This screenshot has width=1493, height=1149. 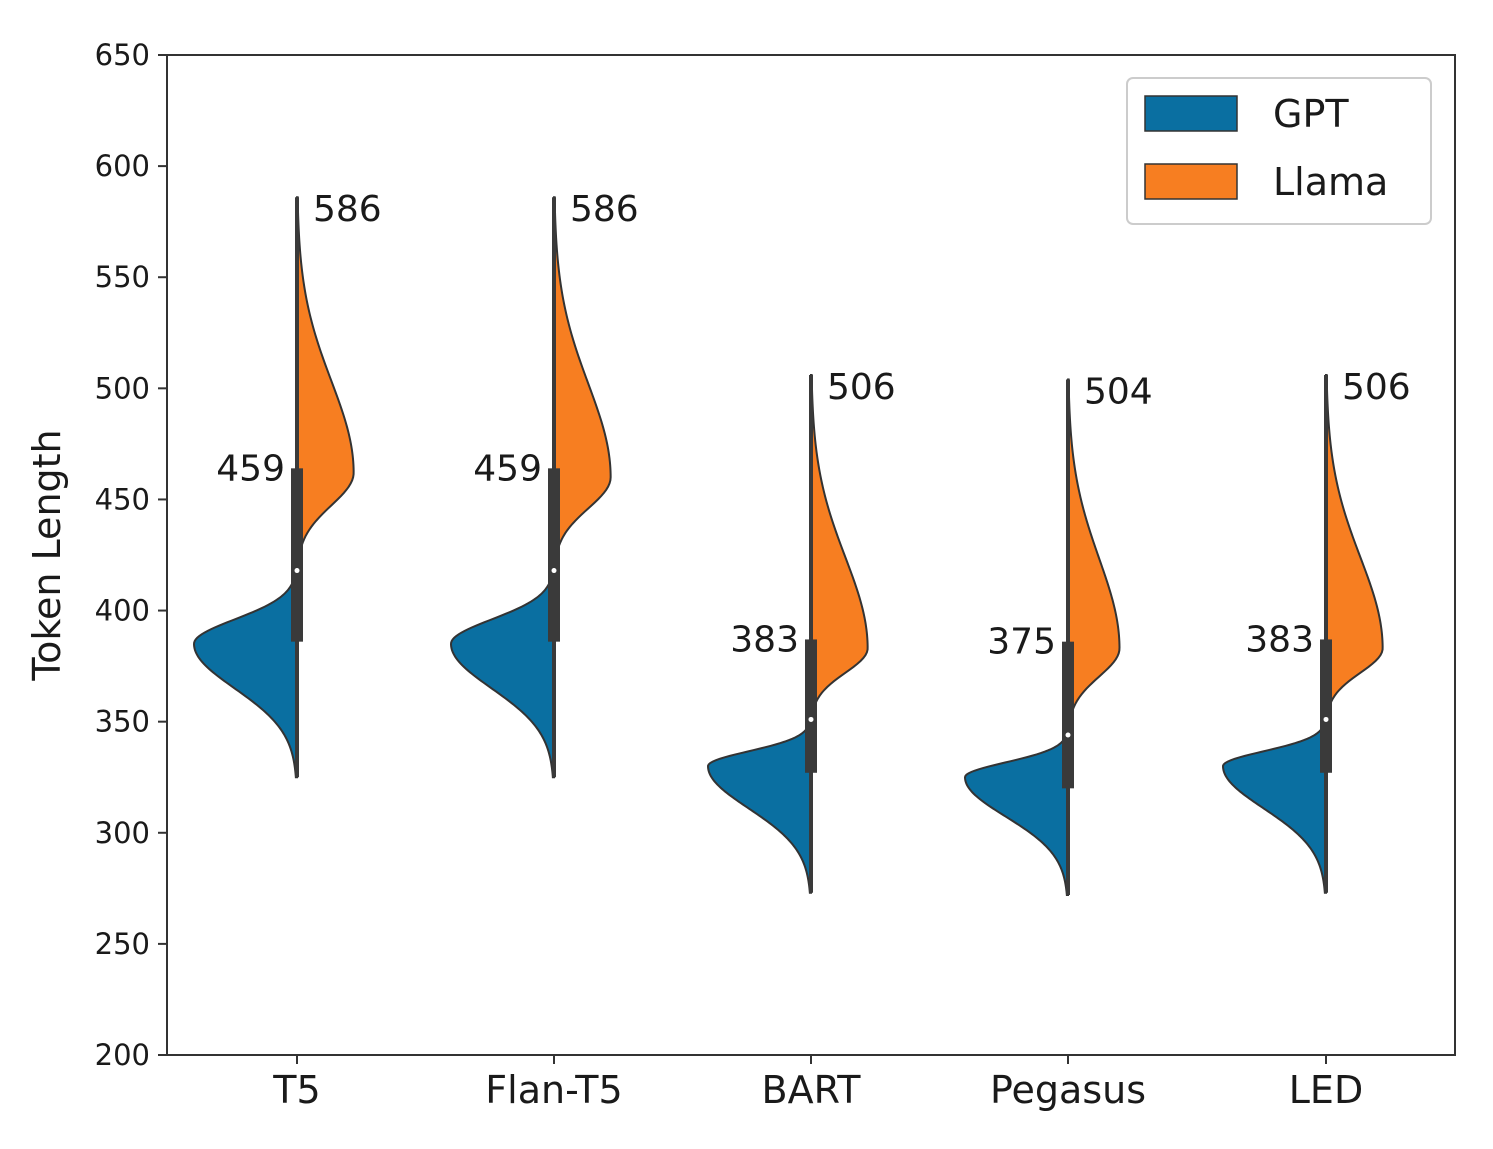 I want to click on violin-group-bart: 506 383, so click(x=801, y=630).